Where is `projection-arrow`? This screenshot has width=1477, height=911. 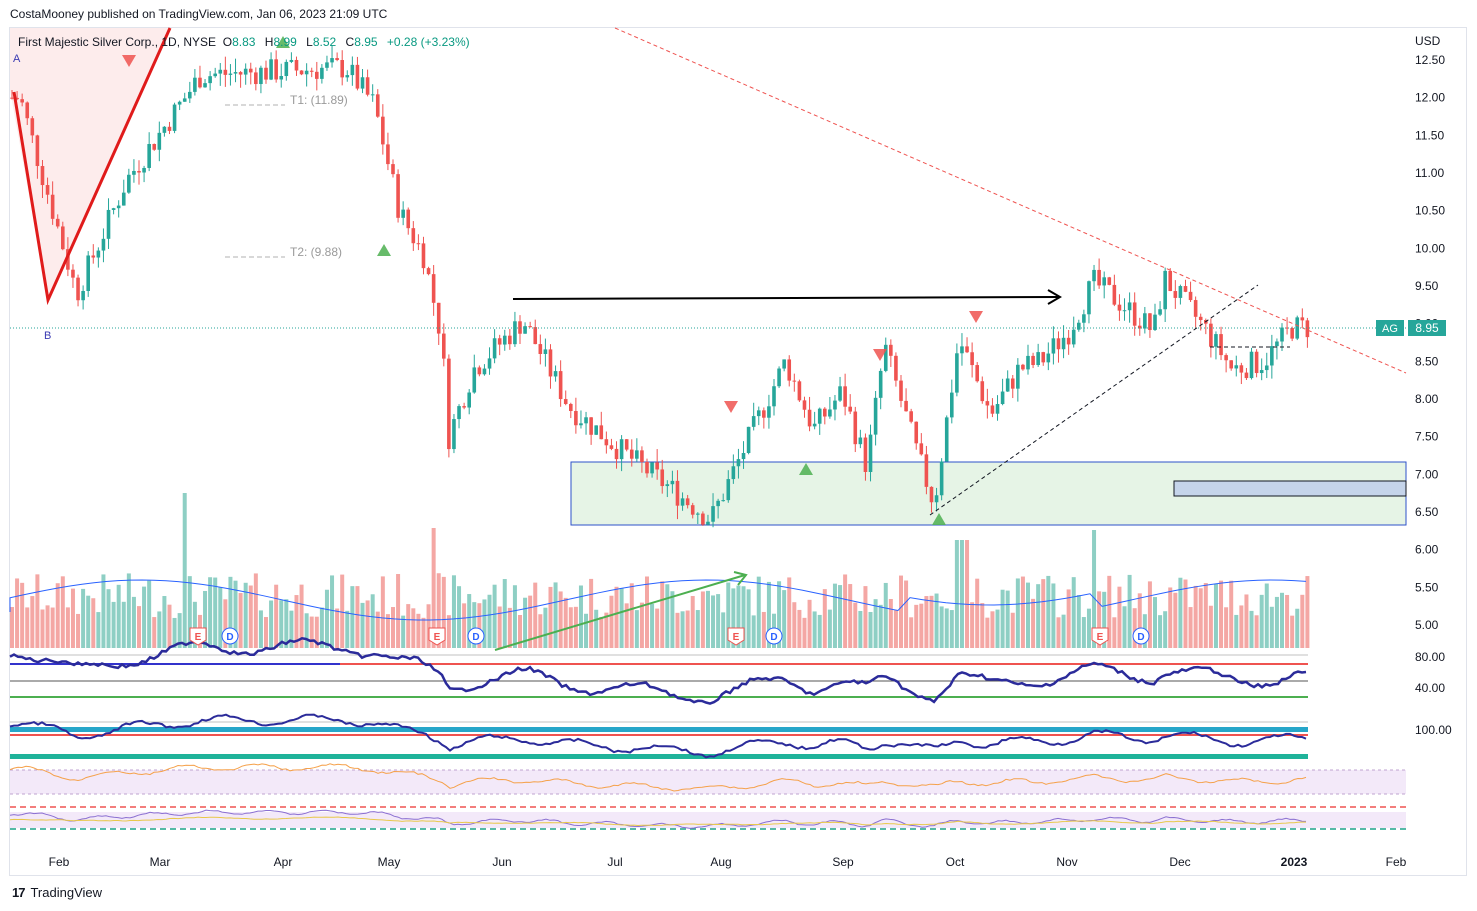
projection-arrow is located at coordinates (785, 298).